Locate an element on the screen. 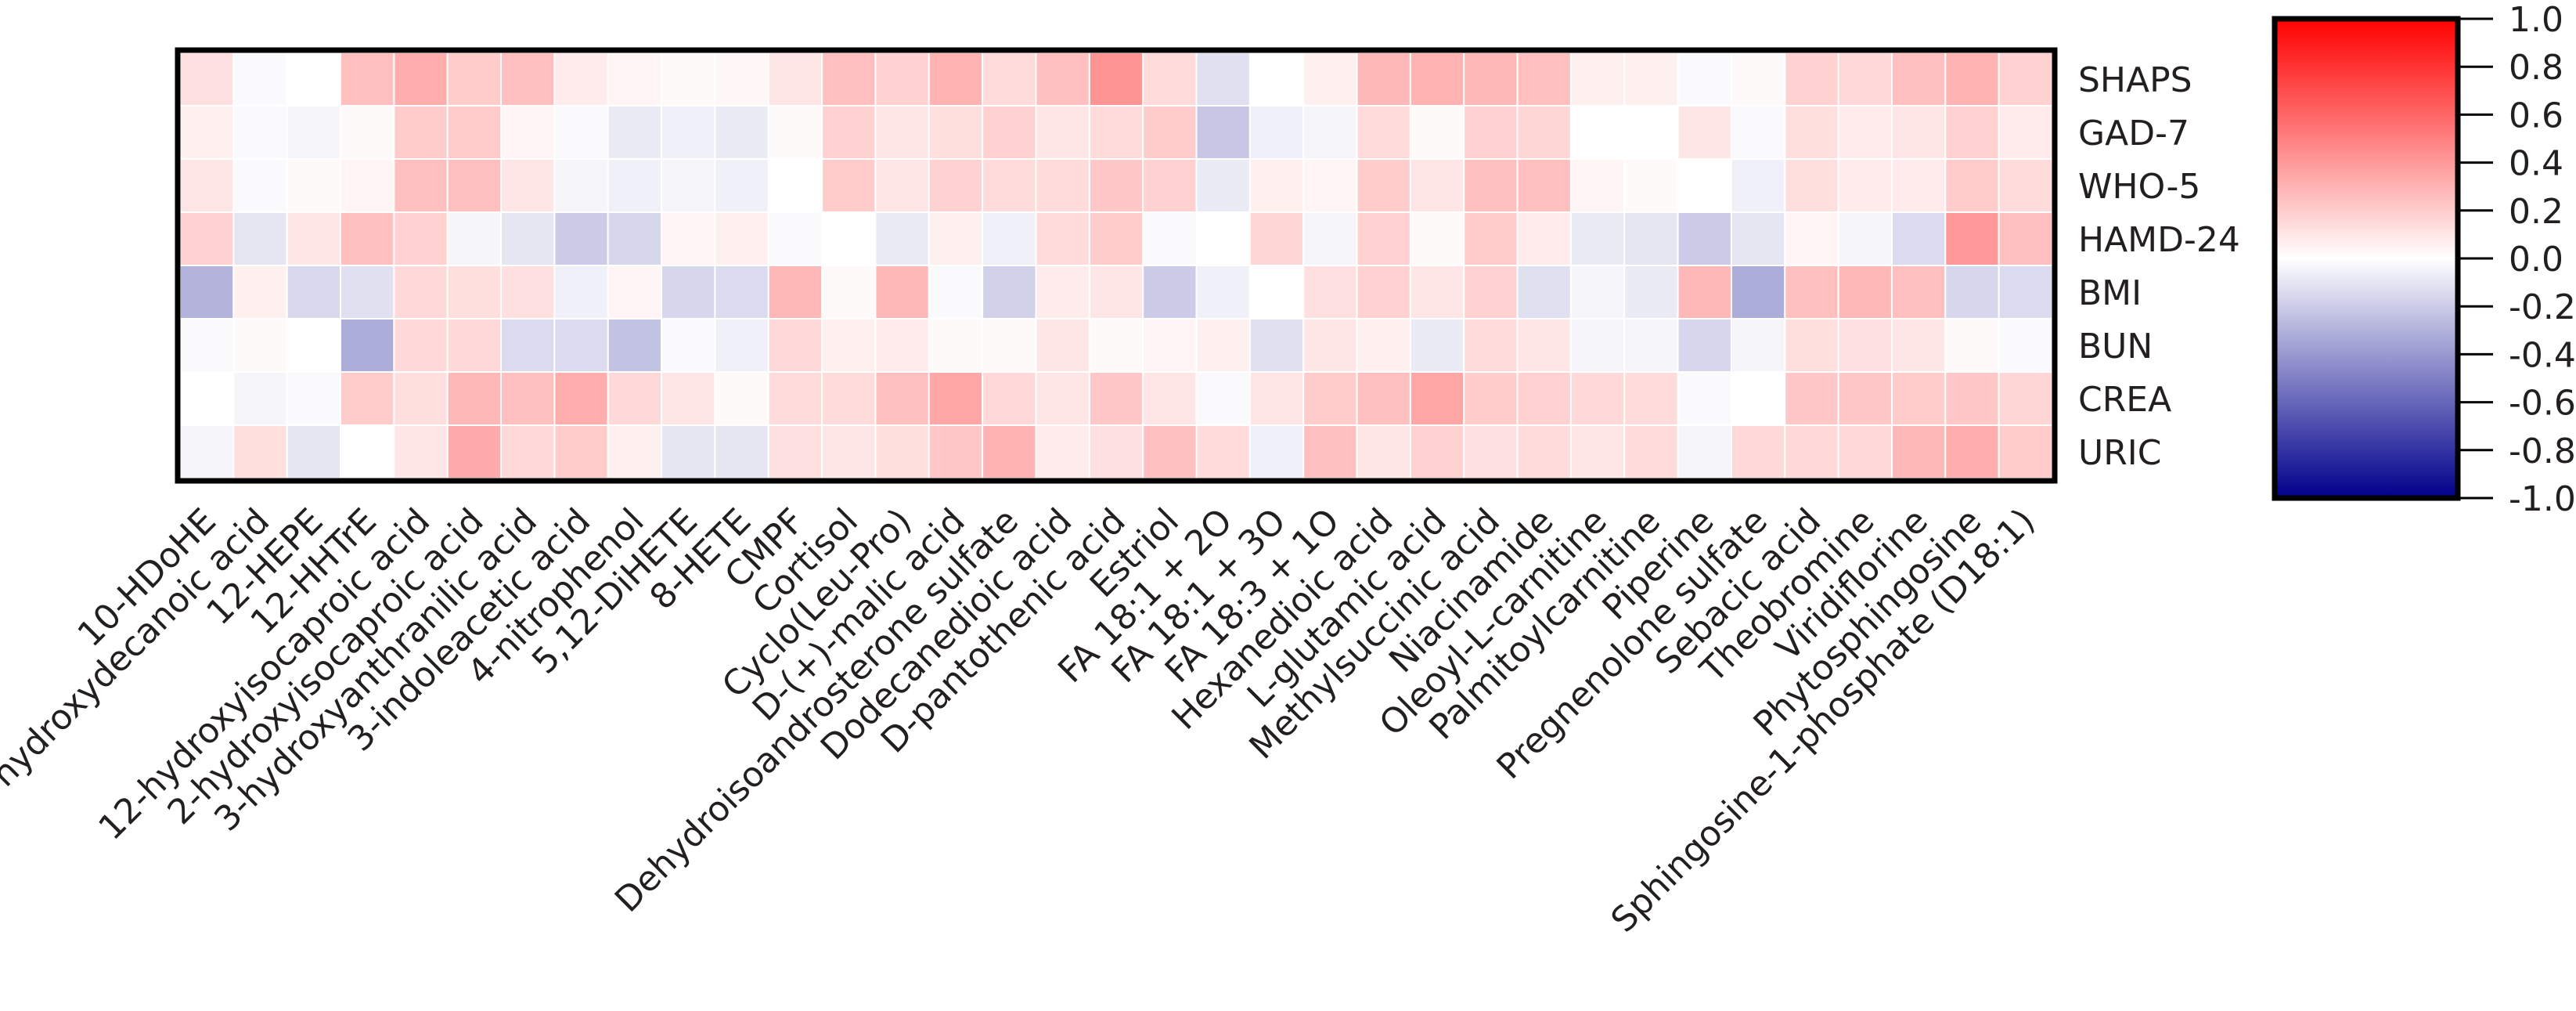 The image size is (2576, 1011). colorbar-tick-label: -0.4 is located at coordinates (2542, 355).